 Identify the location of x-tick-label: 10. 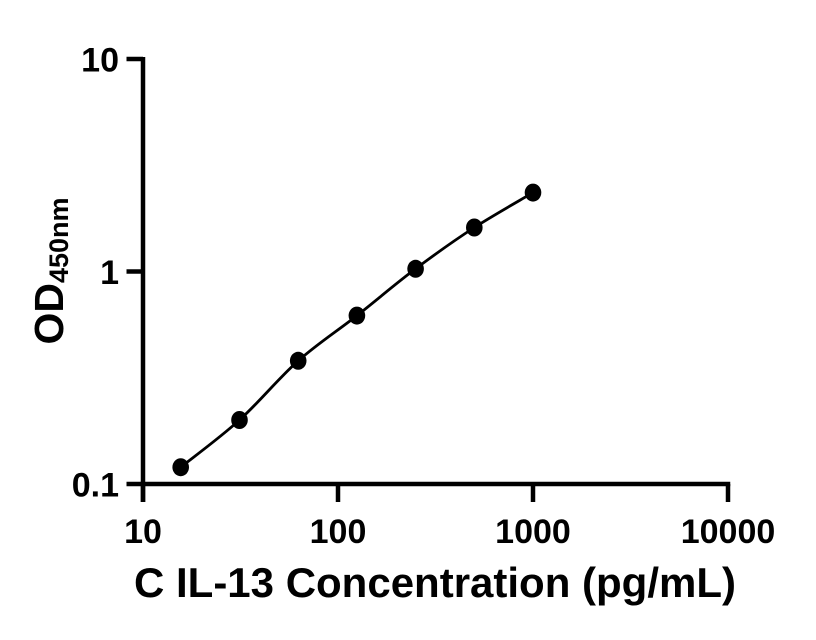
(143, 532).